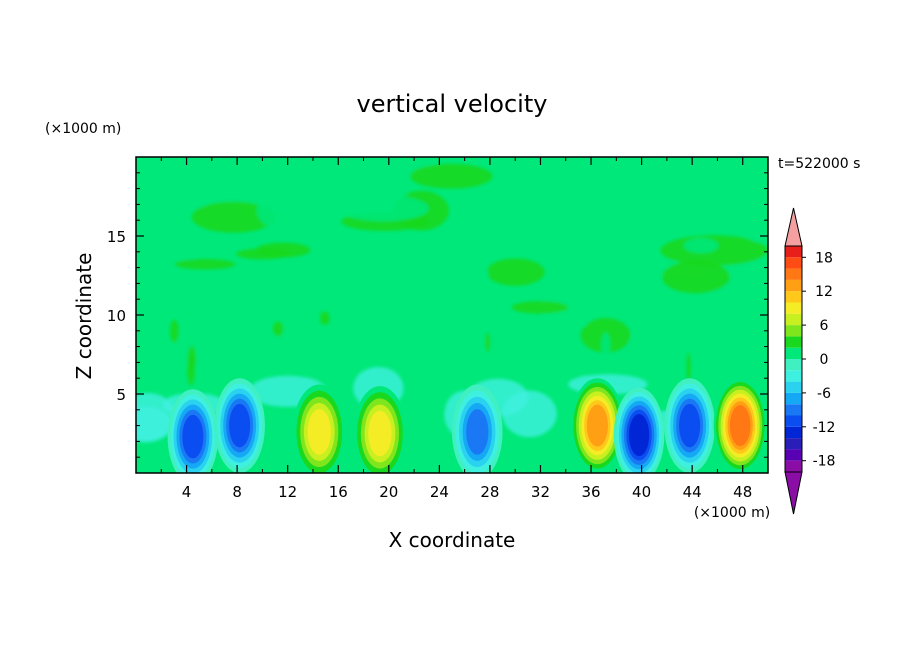  I want to click on x-tick-label: 28, so click(489, 492).